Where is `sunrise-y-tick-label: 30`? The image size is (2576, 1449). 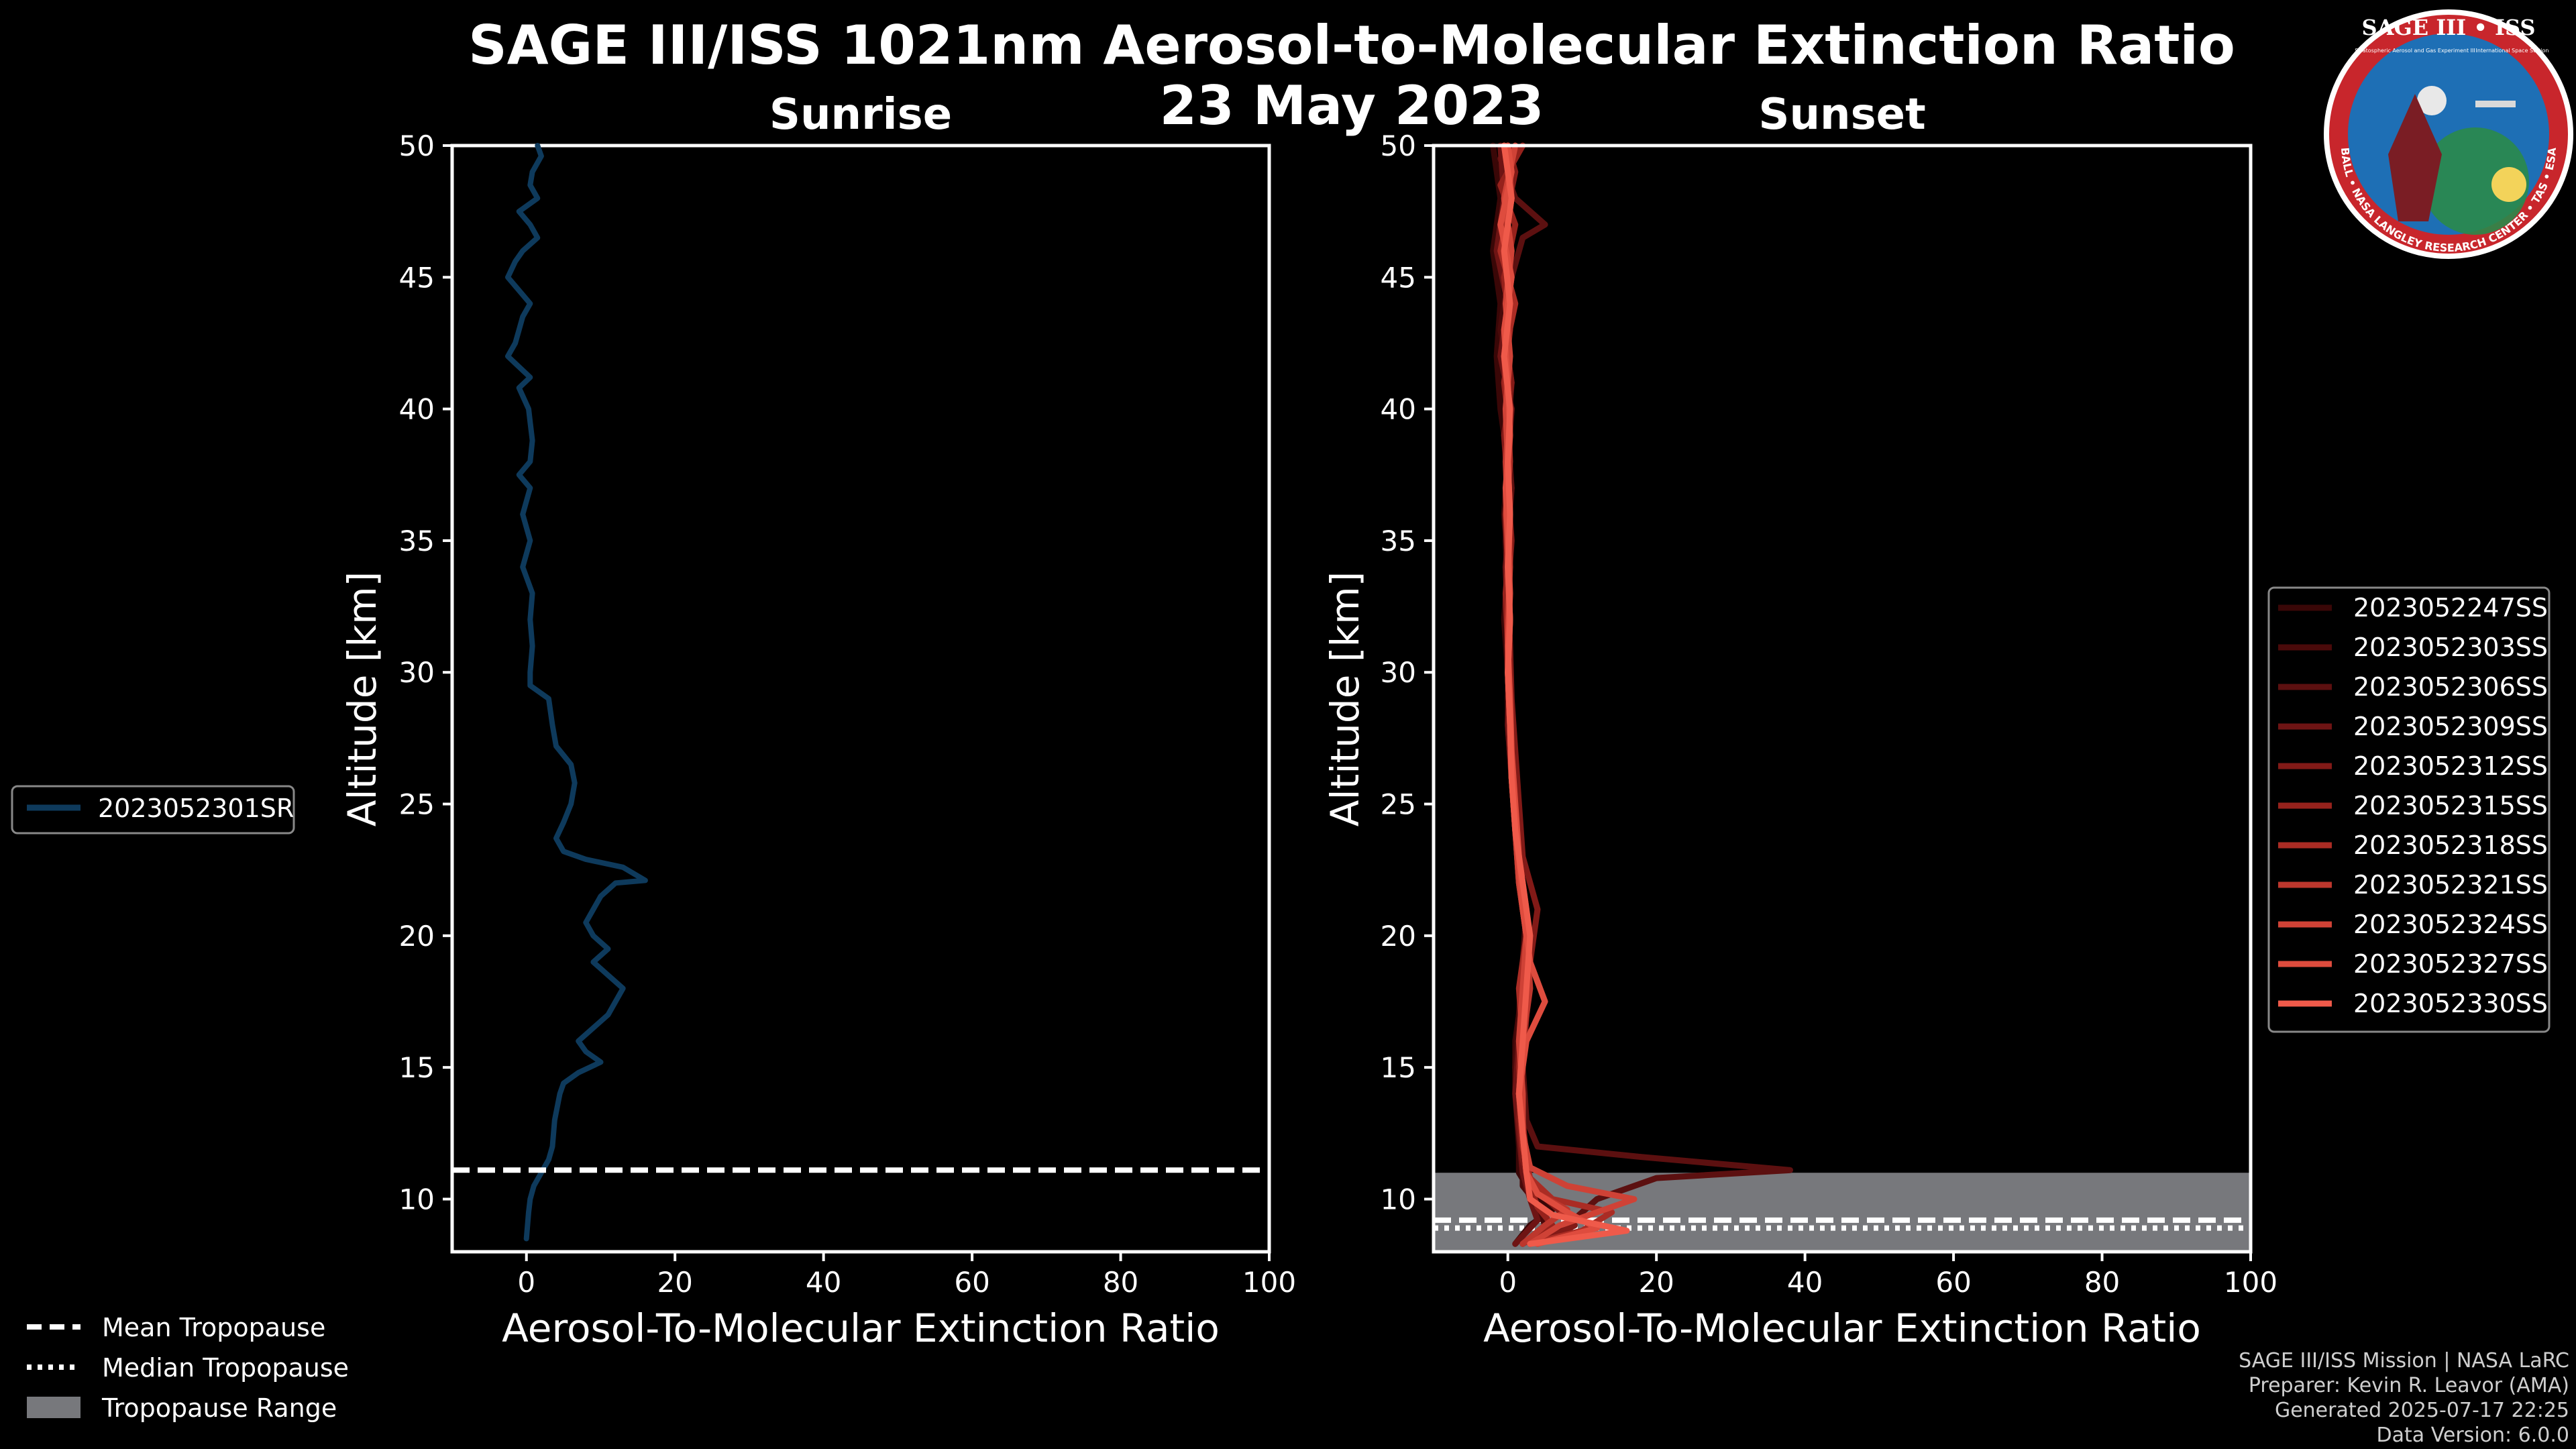 sunrise-y-tick-label: 30 is located at coordinates (417, 672).